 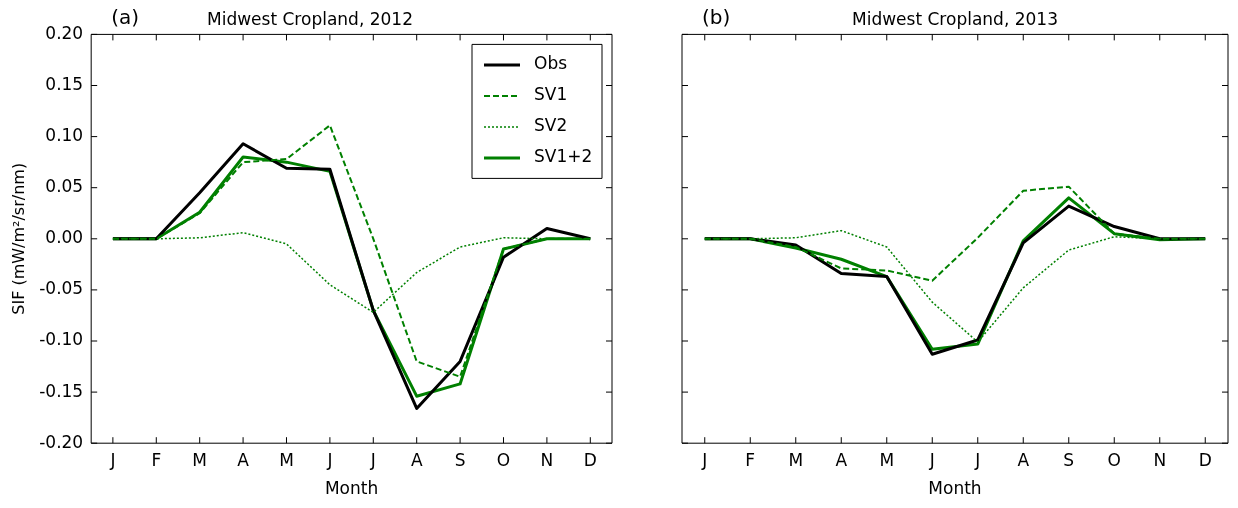 I want to click on text: (b), so click(x=716, y=16).